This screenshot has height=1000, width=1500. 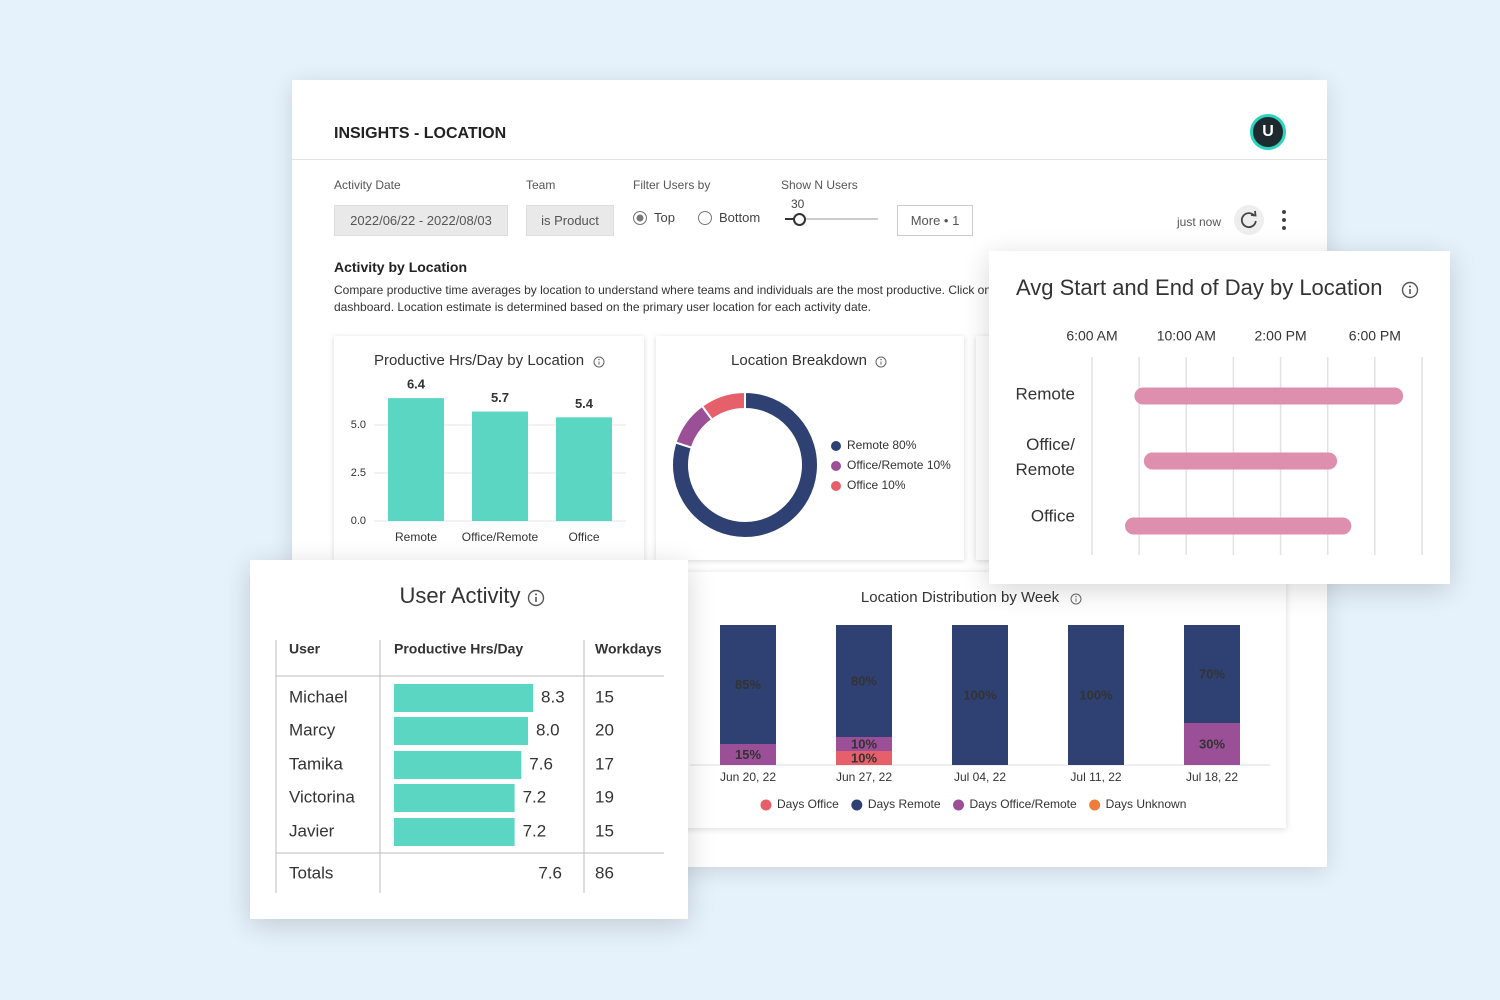 I want to click on divider, so click(x=809, y=159).